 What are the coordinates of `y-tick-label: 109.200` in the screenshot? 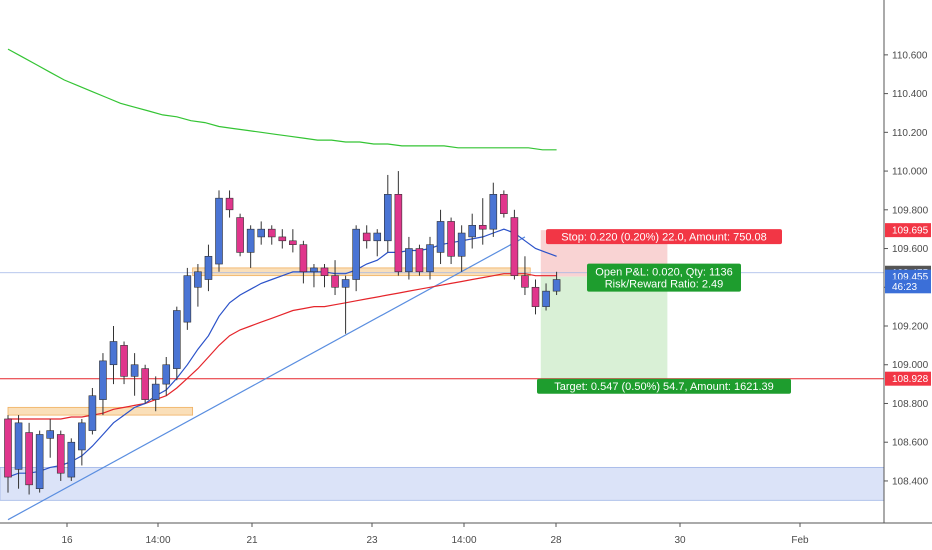 It's located at (910, 327).